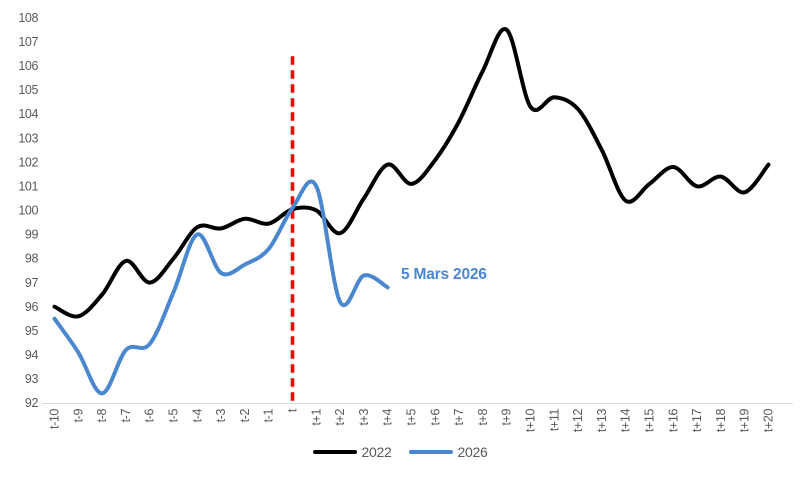  Describe the element at coordinates (650, 421) in the screenshot. I see `x-axis-tick-label: t+15` at that location.